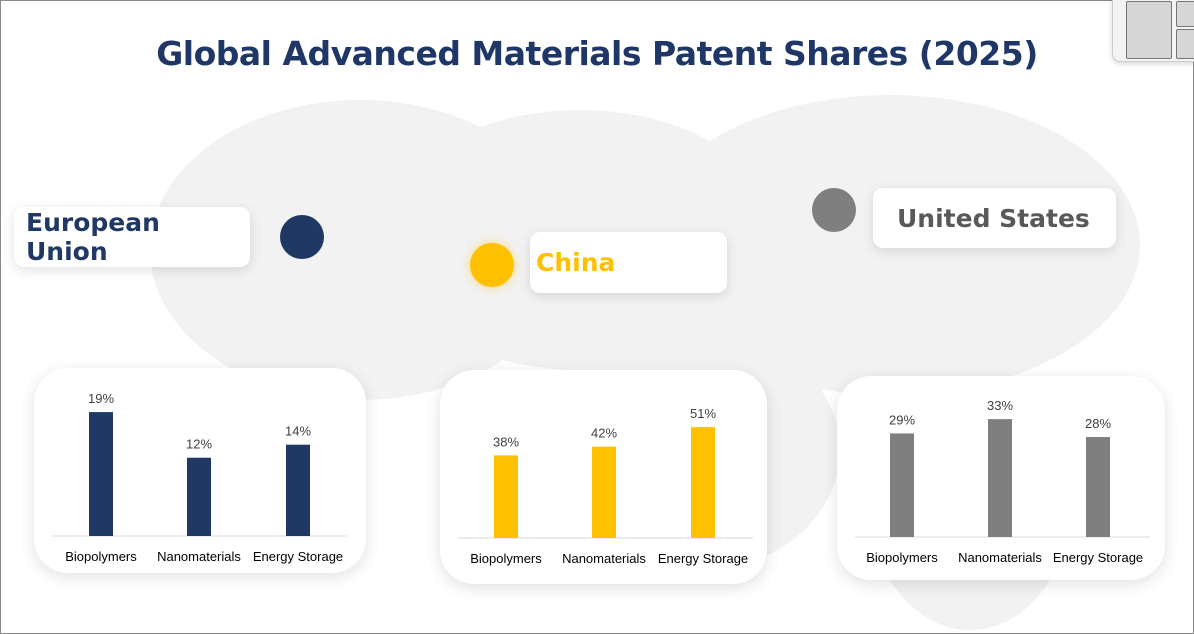 The width and height of the screenshot is (1194, 634). What do you see at coordinates (994, 218) in the screenshot?
I see `region-label-us: United States` at bounding box center [994, 218].